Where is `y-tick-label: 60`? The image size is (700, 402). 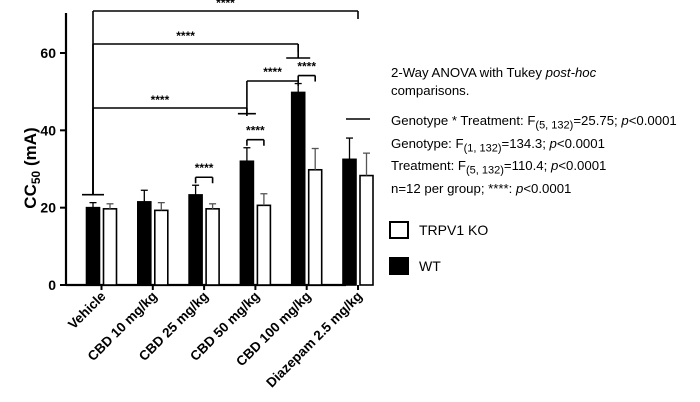
y-tick-label: 60 is located at coordinates (48, 53).